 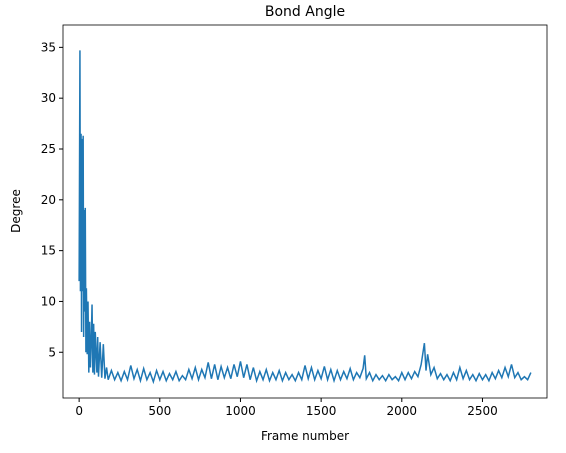 I want to click on y-tick-label: 35, so click(x=48, y=47).